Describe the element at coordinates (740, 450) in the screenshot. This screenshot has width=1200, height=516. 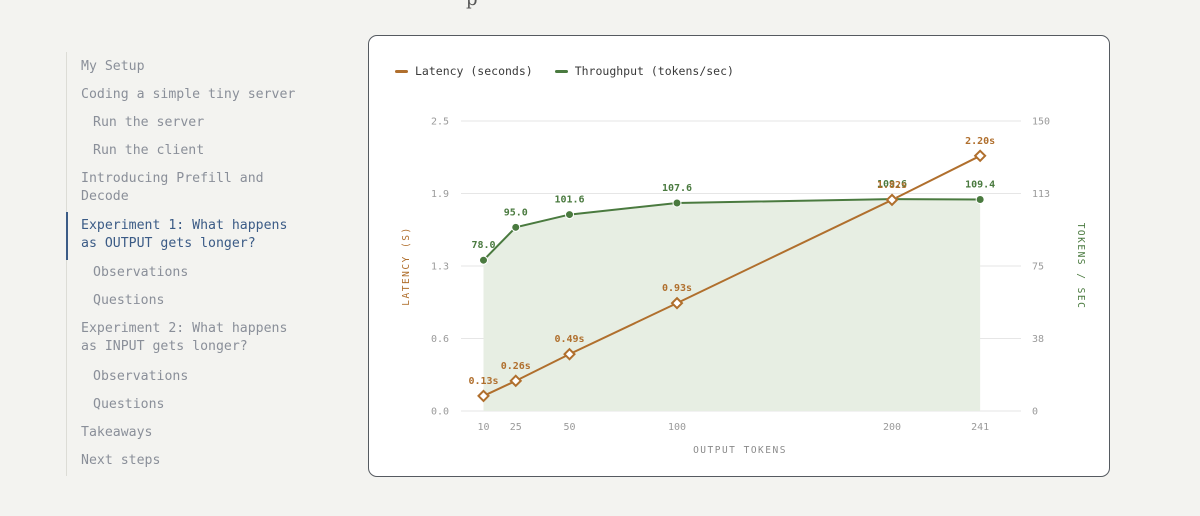
I see `x-axis-title: OUTPUT TOKENS` at that location.